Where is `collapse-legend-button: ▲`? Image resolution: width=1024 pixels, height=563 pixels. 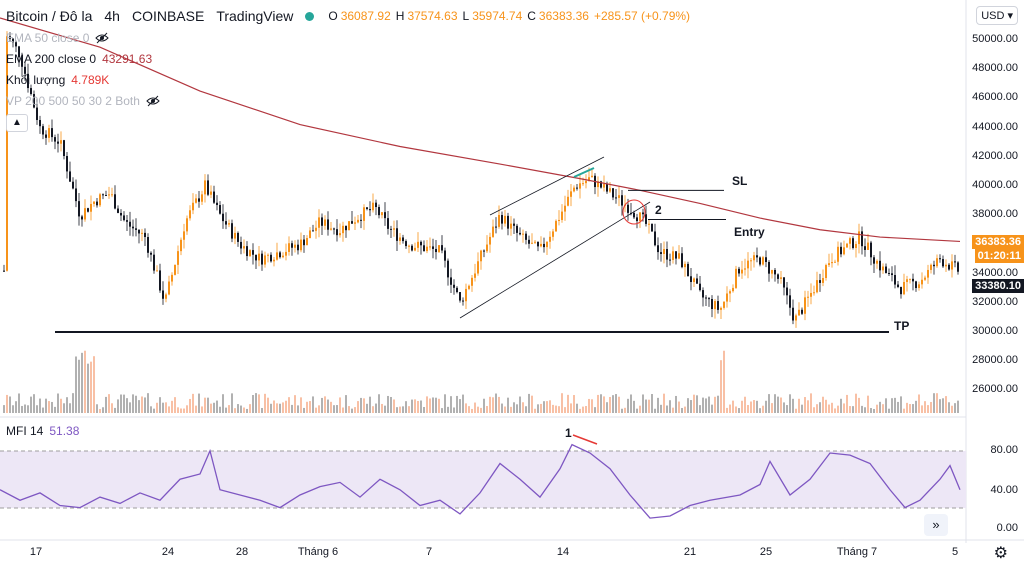 collapse-legend-button: ▲ is located at coordinates (17, 123).